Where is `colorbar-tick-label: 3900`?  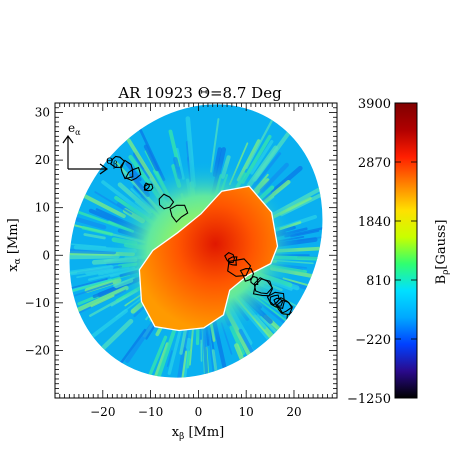 colorbar-tick-label: 3900 is located at coordinates (374, 104).